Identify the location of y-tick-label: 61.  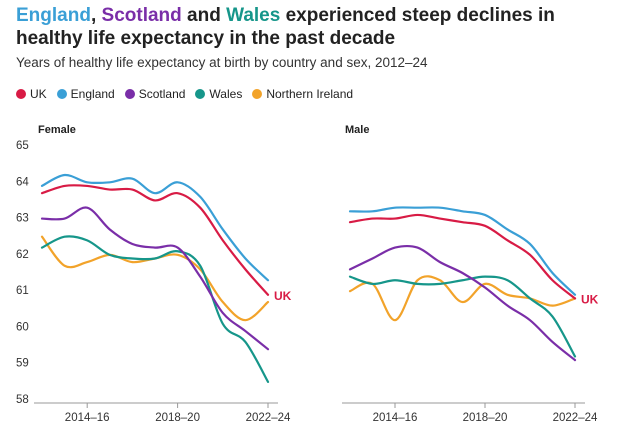
(22, 291).